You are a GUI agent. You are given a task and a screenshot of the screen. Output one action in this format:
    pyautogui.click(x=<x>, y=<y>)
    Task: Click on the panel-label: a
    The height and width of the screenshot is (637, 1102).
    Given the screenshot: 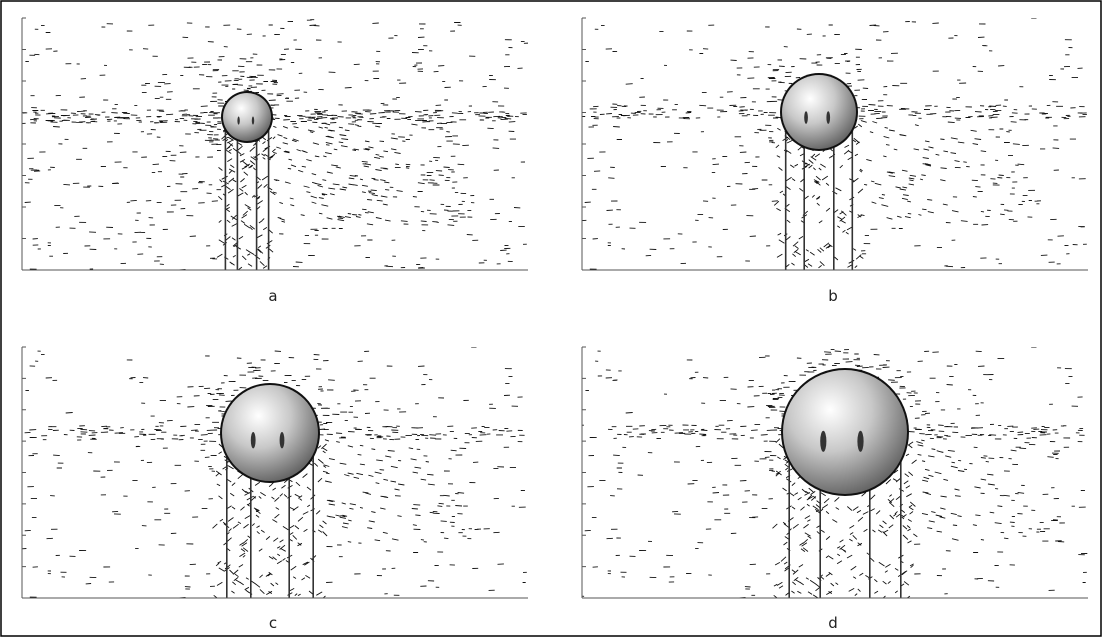 What is the action you would take?
    pyautogui.click(x=272, y=296)
    